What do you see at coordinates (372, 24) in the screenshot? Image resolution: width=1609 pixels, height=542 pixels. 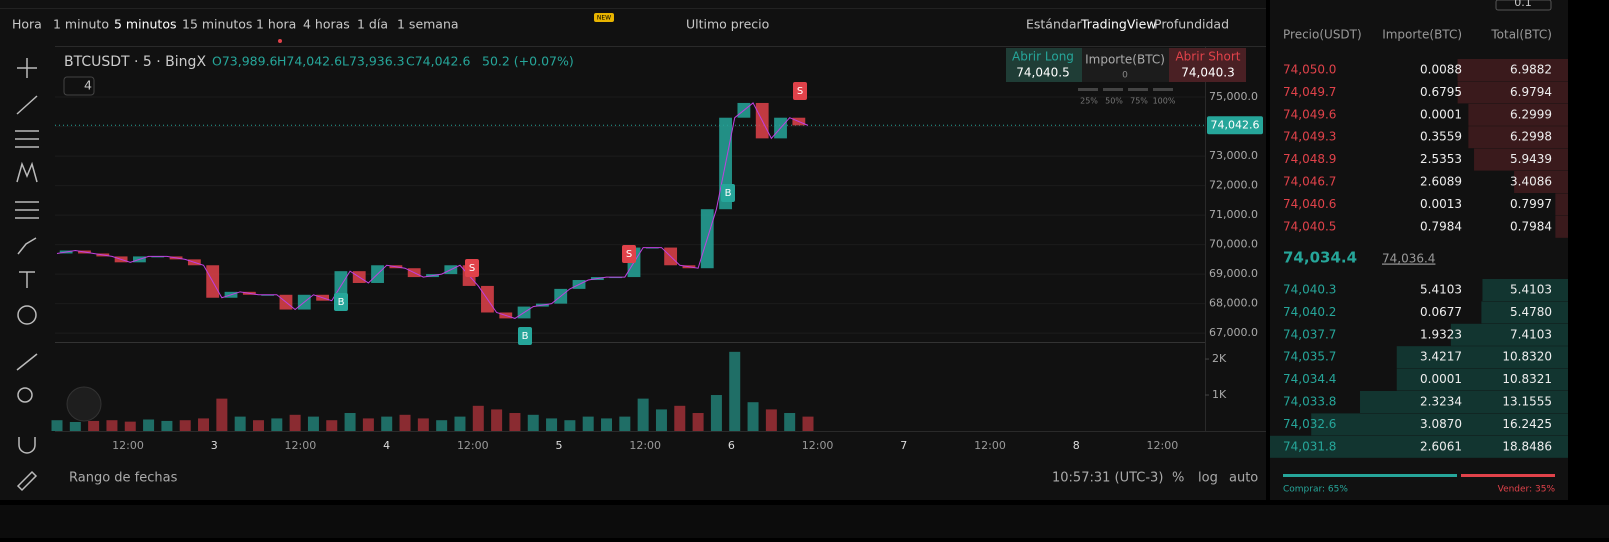 I see `interval-button: 1 día` at bounding box center [372, 24].